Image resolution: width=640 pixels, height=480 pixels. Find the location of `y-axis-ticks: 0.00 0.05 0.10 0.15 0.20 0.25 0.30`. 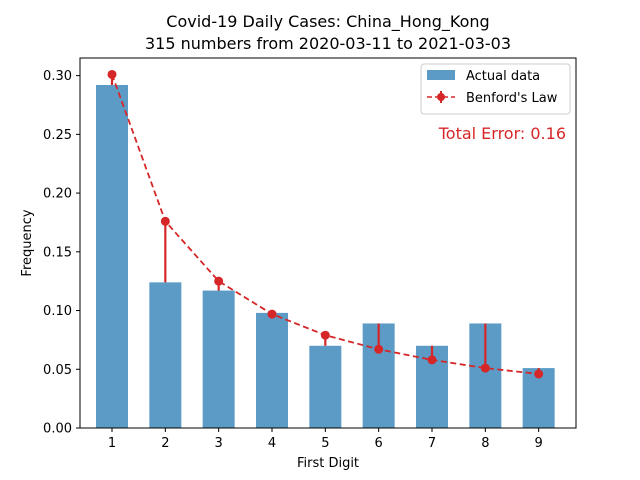

y-axis-ticks: 0.00 0.05 0.10 0.15 0.20 0.25 0.30 is located at coordinates (61, 253).